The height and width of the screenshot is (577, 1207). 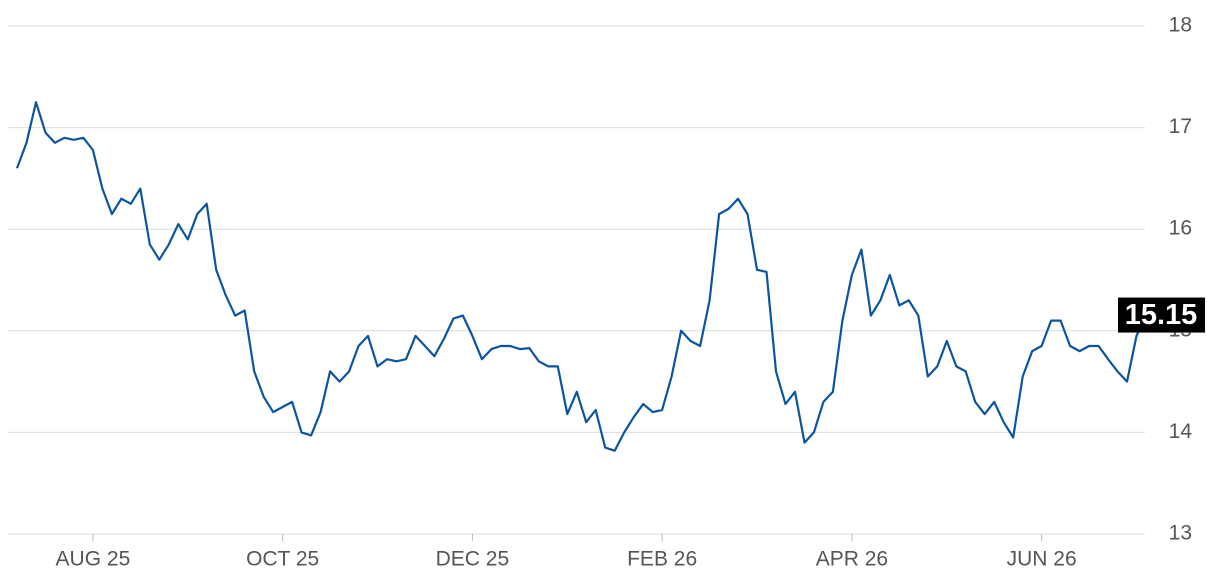 What do you see at coordinates (662, 559) in the screenshot?
I see `x-tick-label: FEB 26` at bounding box center [662, 559].